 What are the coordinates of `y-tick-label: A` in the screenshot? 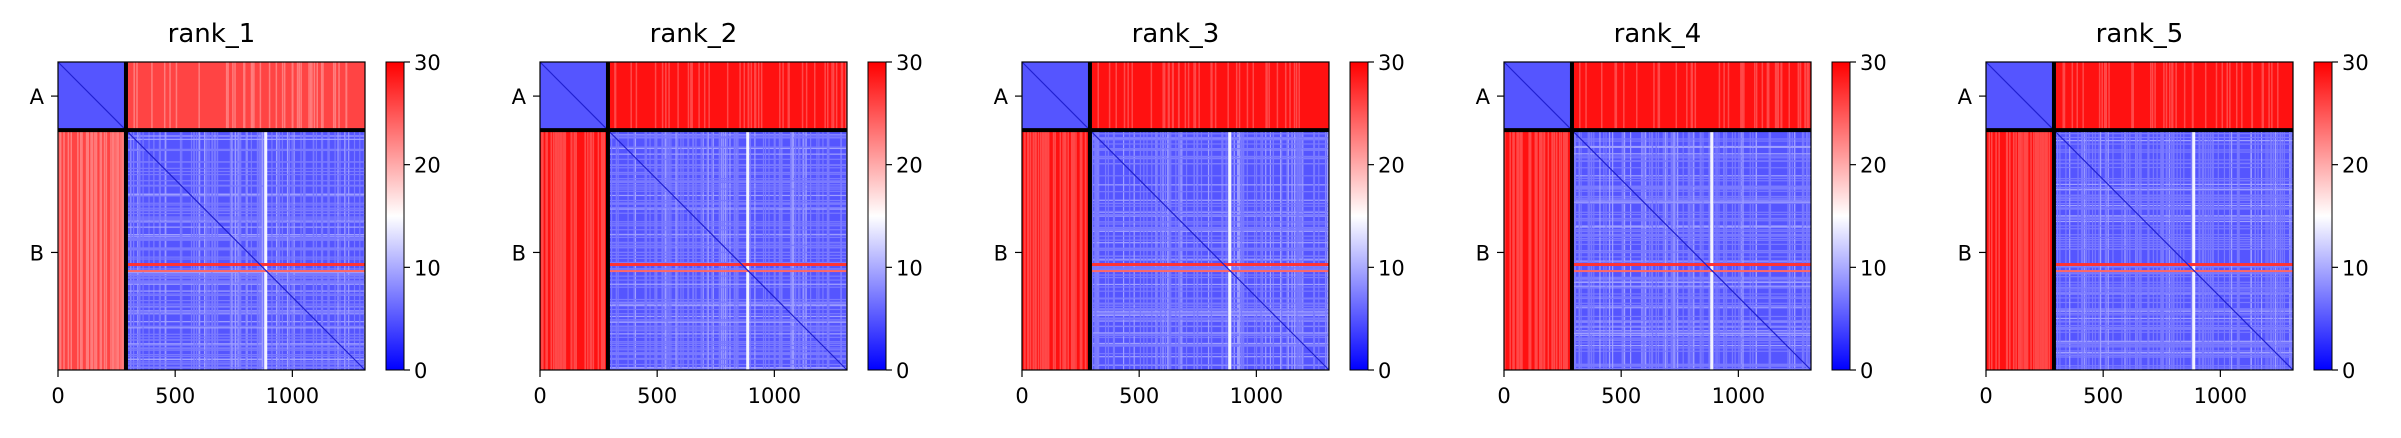 It's located at (1483, 97).